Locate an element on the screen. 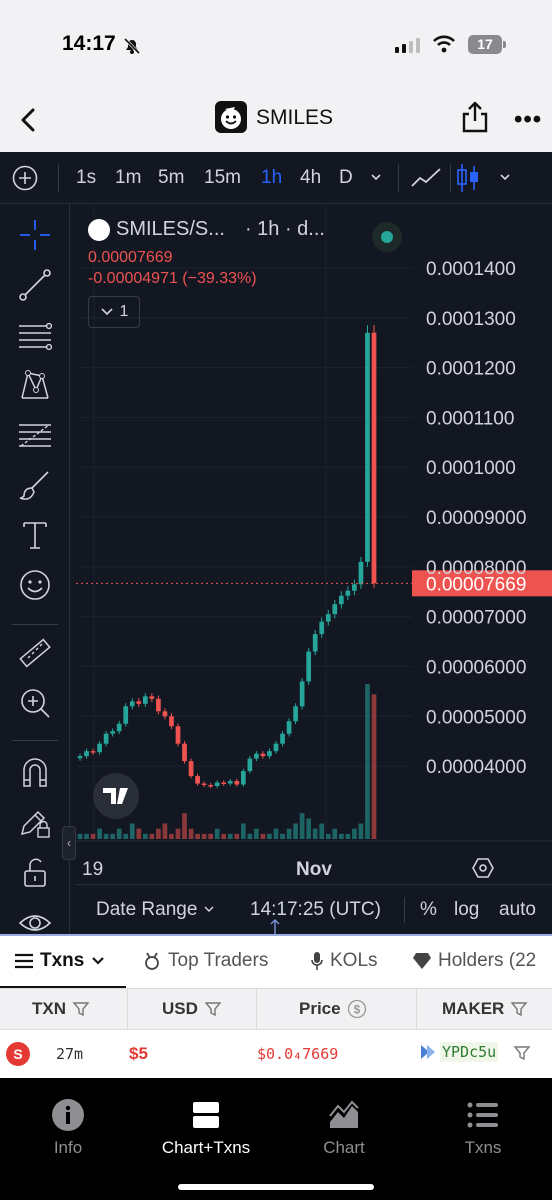 The width and height of the screenshot is (552, 1200). nav-bar: SMILES ••• is located at coordinates (276, 122).